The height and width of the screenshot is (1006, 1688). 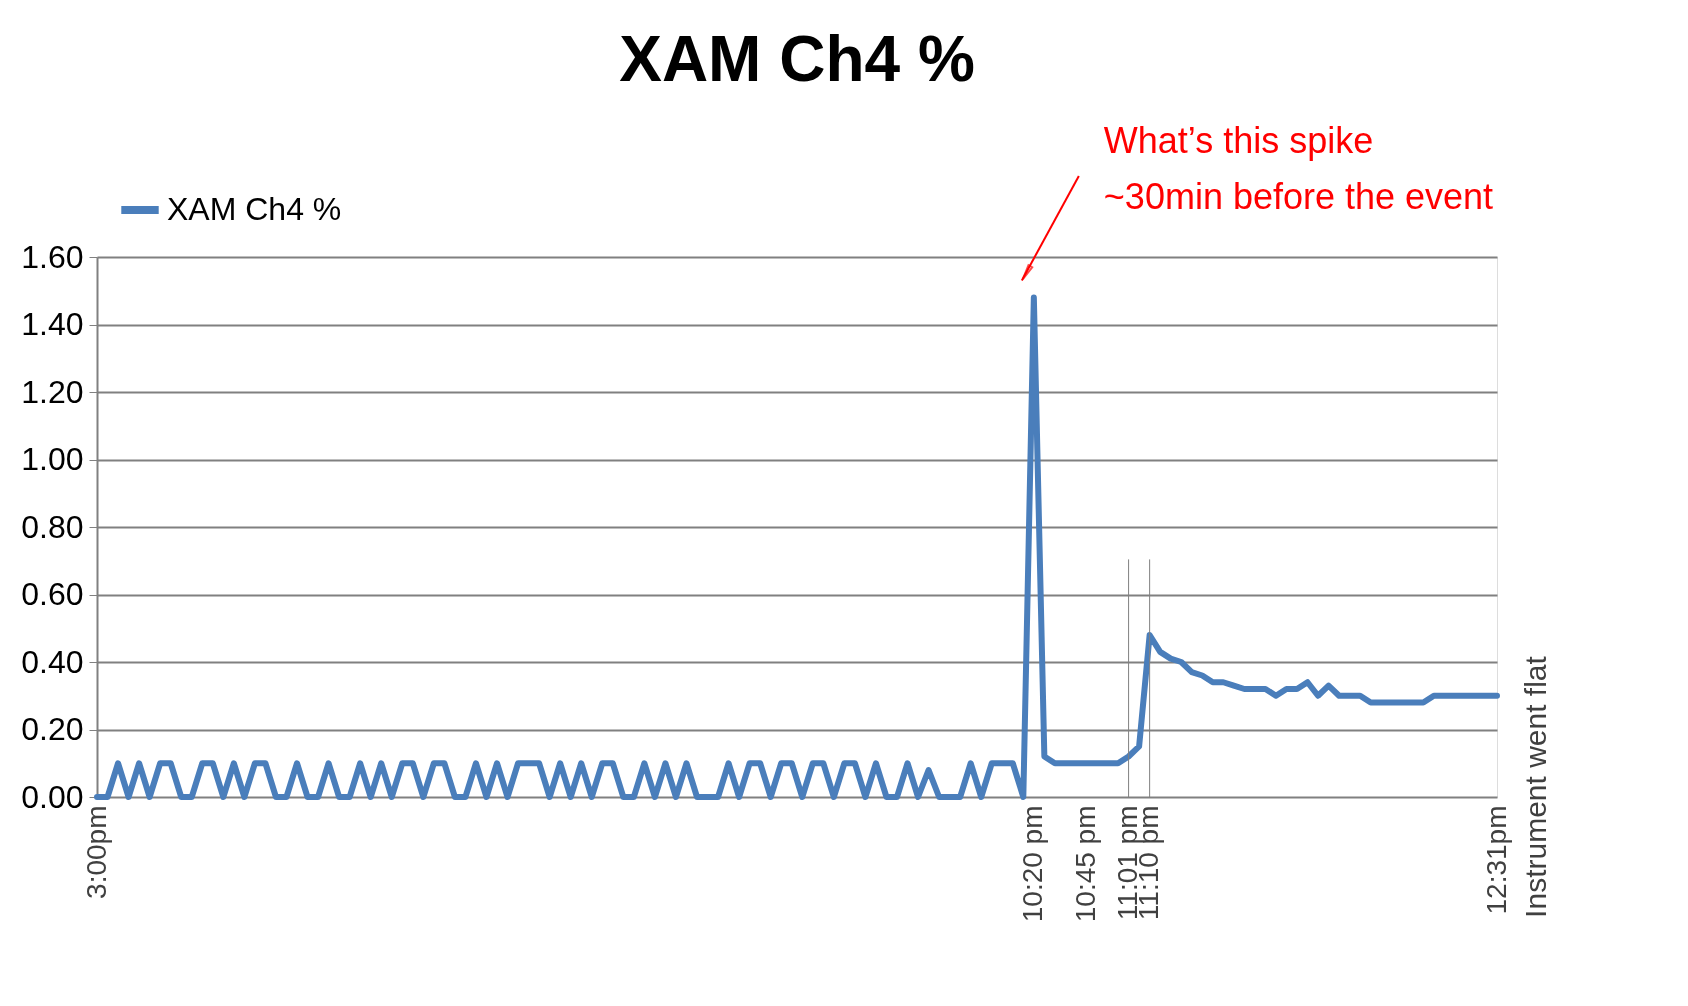 I want to click on y-tick-label: 1.40, so click(x=52, y=324).